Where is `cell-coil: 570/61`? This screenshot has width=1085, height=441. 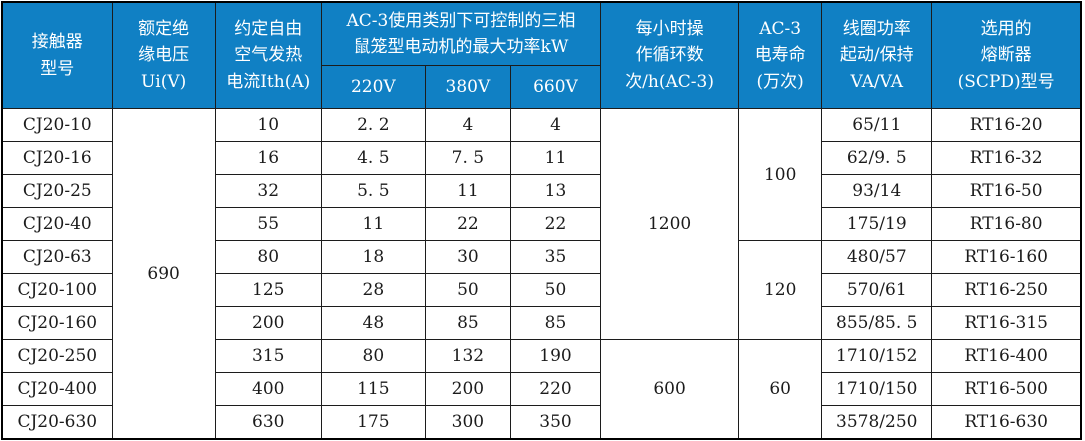 cell-coil: 570/61 is located at coordinates (877, 290).